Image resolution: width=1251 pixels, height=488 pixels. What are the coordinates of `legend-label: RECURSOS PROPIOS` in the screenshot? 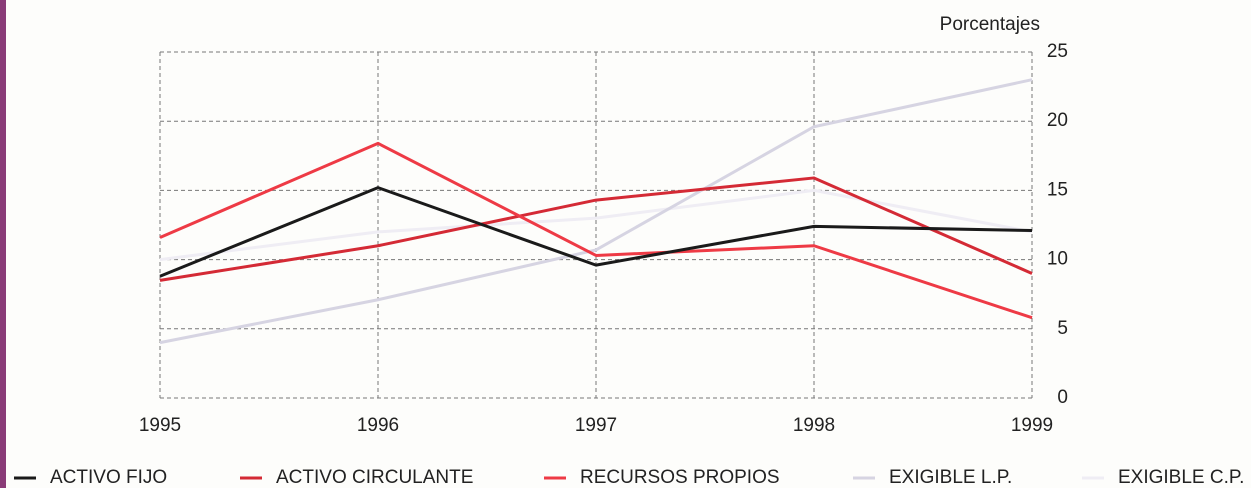 It's located at (680, 477).